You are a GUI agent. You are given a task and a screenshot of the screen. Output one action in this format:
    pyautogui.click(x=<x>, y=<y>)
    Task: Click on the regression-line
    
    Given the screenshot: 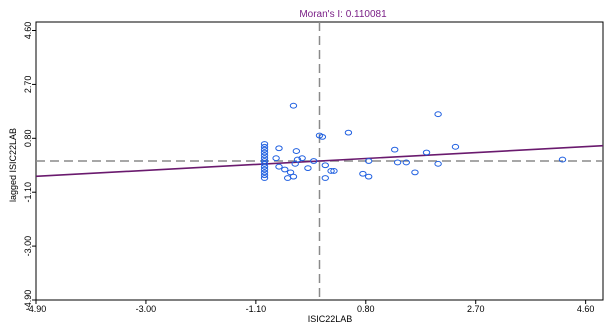 What is the action you would take?
    pyautogui.click(x=319, y=161)
    